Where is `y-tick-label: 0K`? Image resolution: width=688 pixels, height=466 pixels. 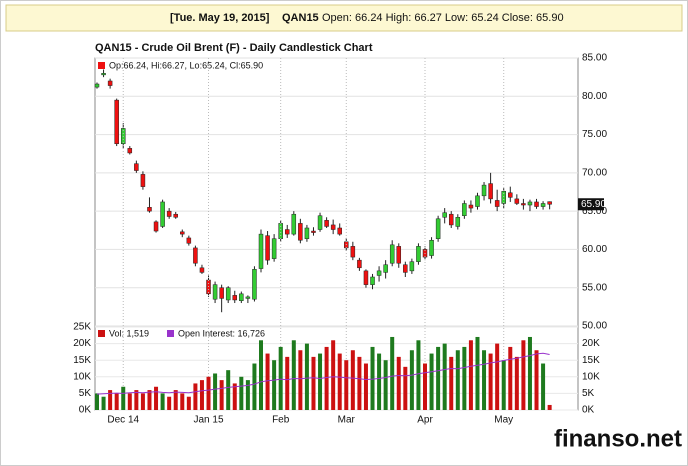 y-tick-label: 0K is located at coordinates (85, 410).